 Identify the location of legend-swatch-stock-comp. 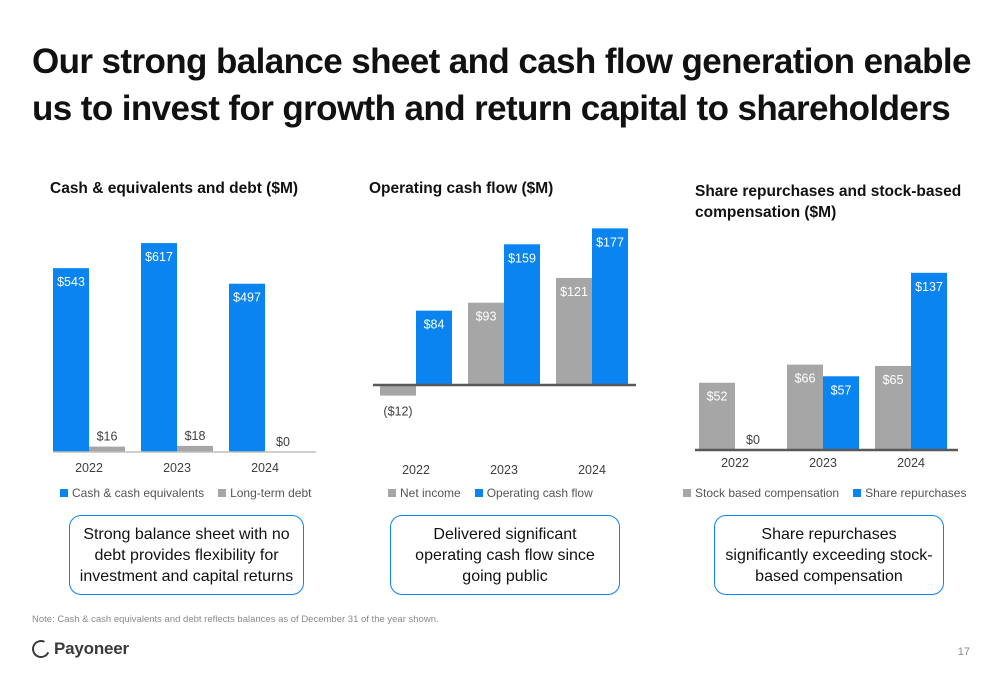
(687, 493).